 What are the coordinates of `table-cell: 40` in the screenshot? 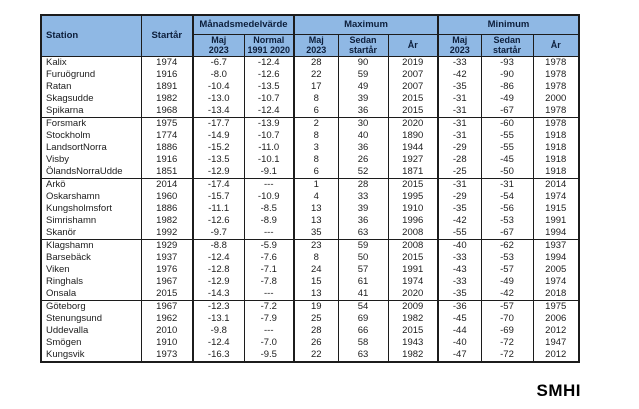 It's located at (363, 135).